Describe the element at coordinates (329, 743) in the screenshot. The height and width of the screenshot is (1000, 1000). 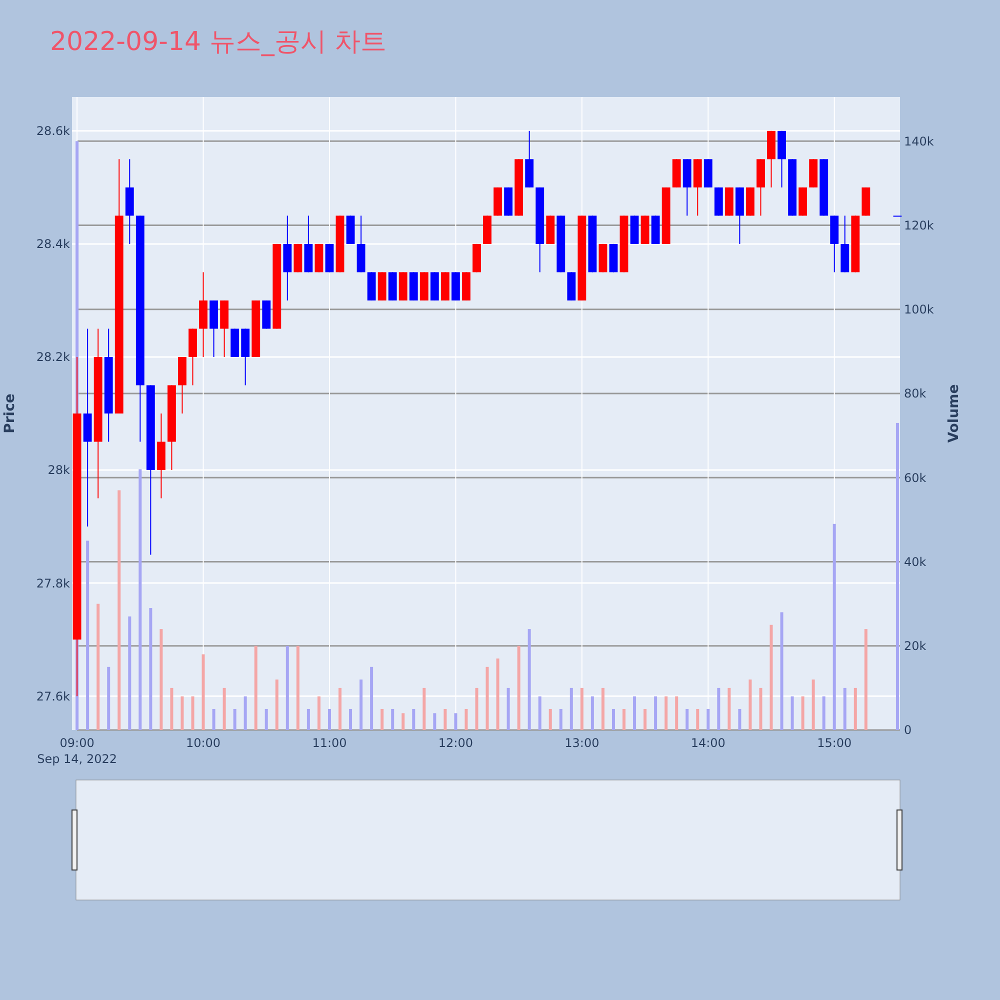
I see `x-tick-label: 11:00` at that location.